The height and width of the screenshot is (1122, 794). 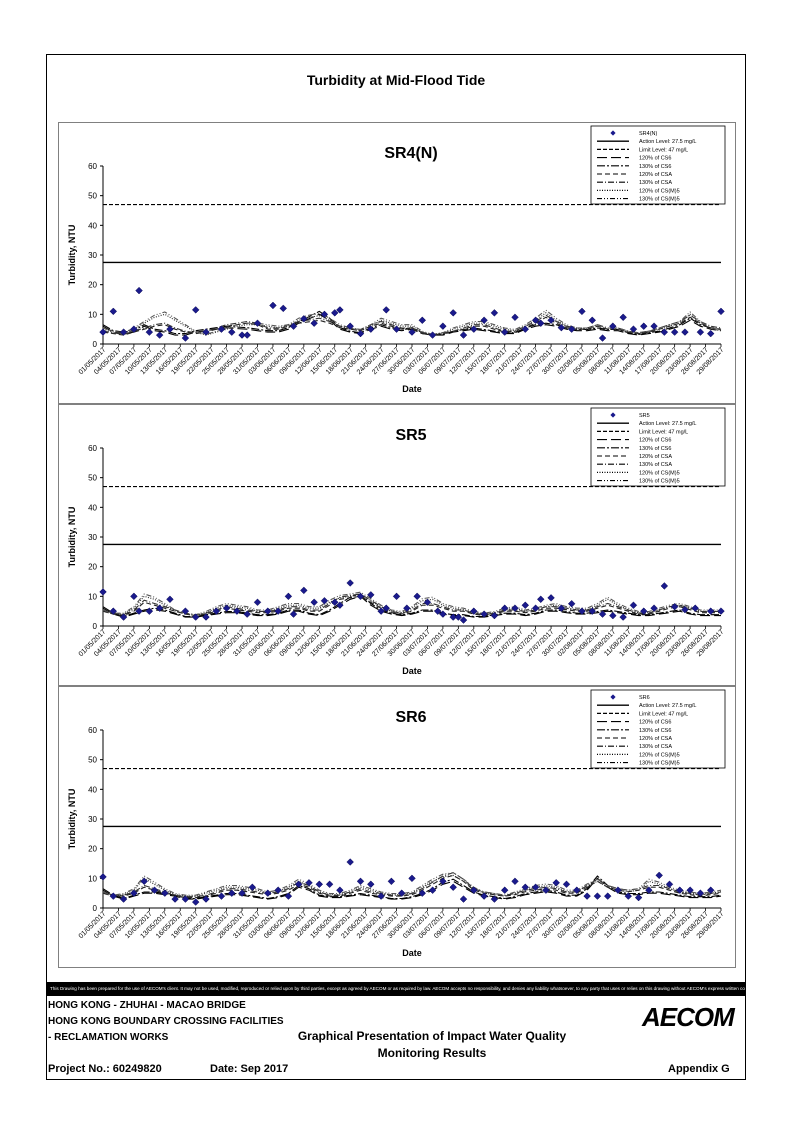 I want to click on x-axis-label: Date, so click(x=412, y=389).